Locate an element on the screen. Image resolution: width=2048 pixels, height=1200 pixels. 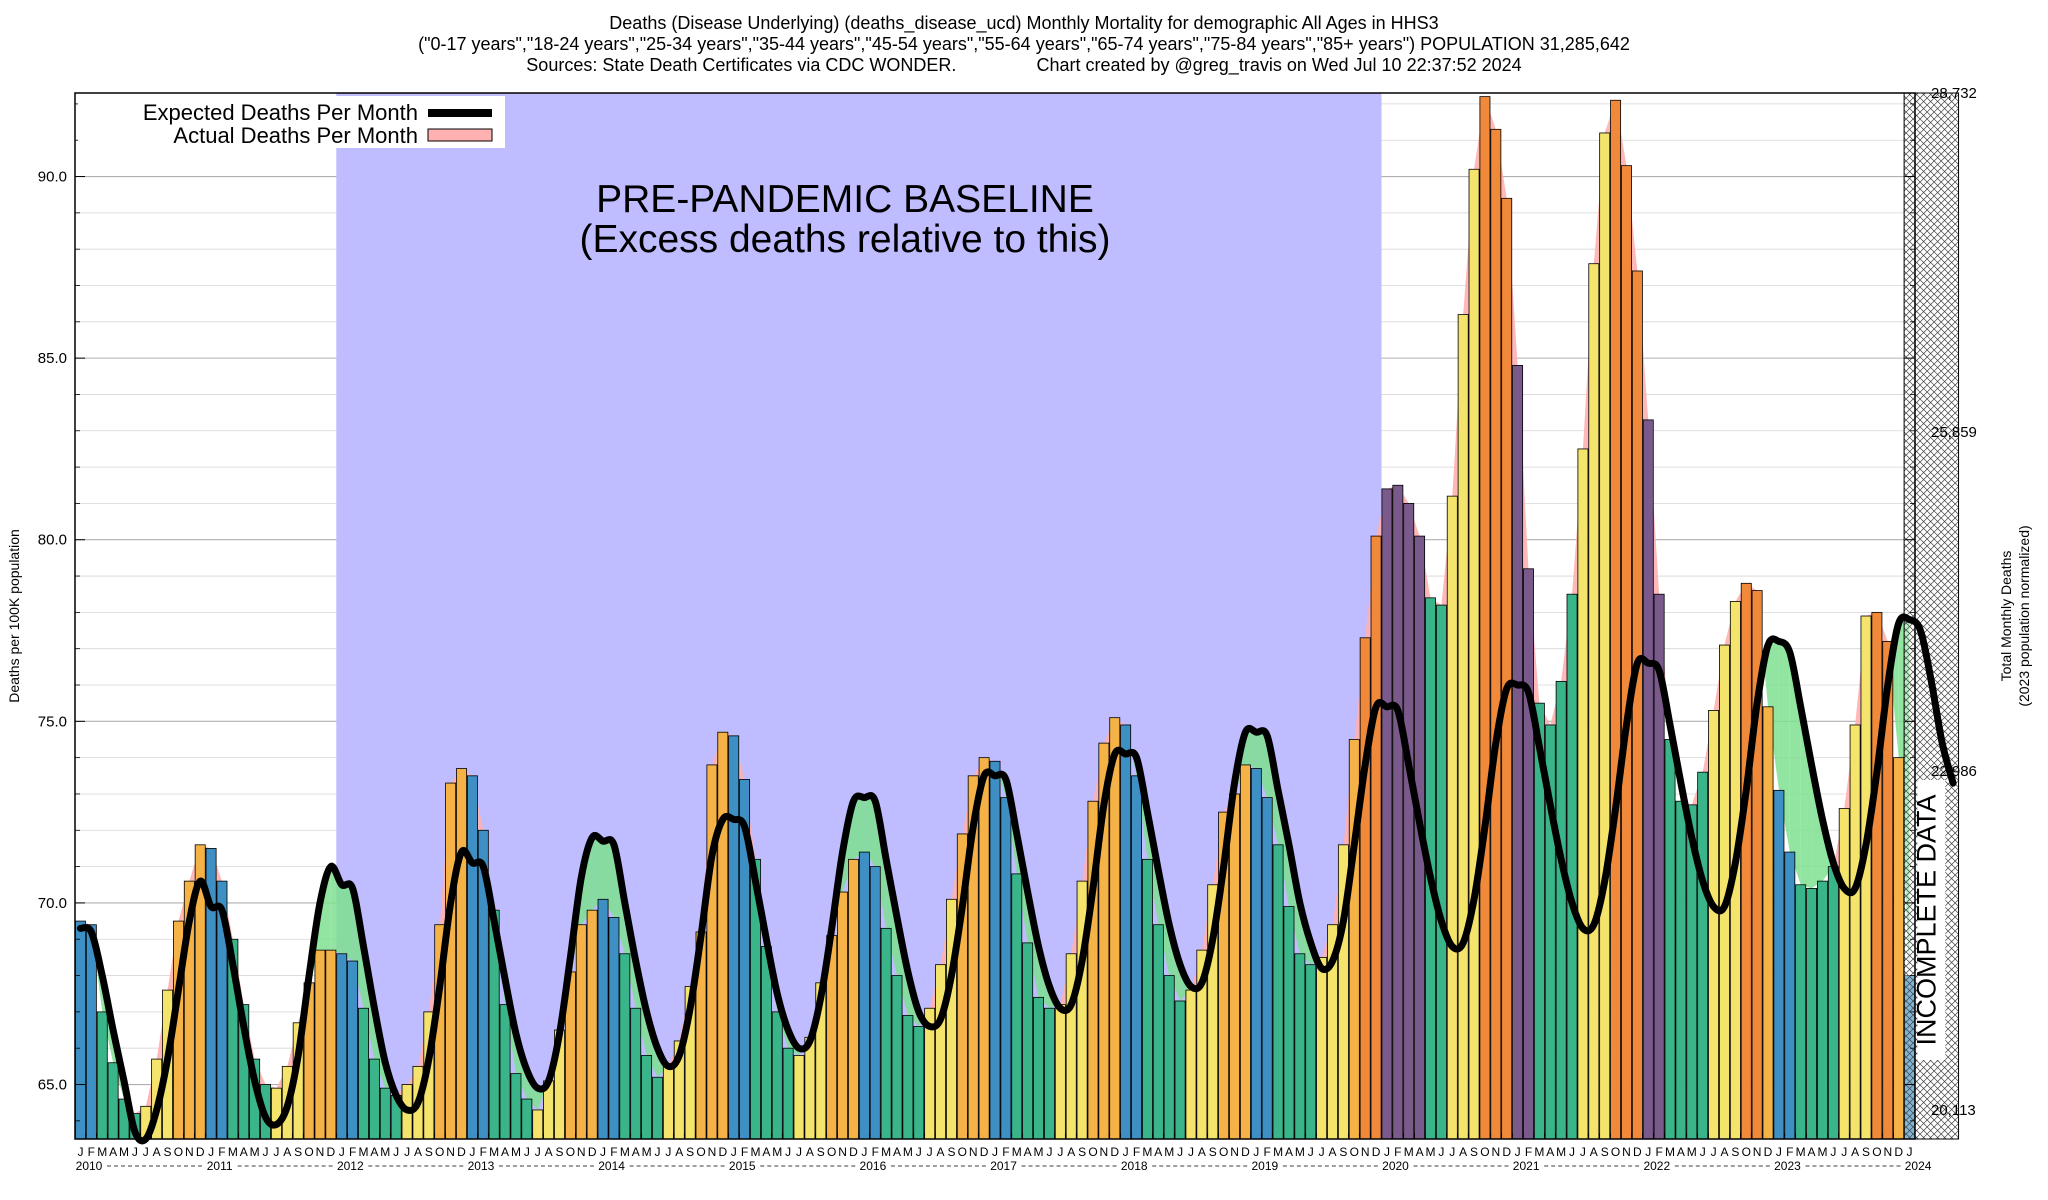
baseline-label-line2: (Excess deaths relative to this) is located at coordinates (844, 239).